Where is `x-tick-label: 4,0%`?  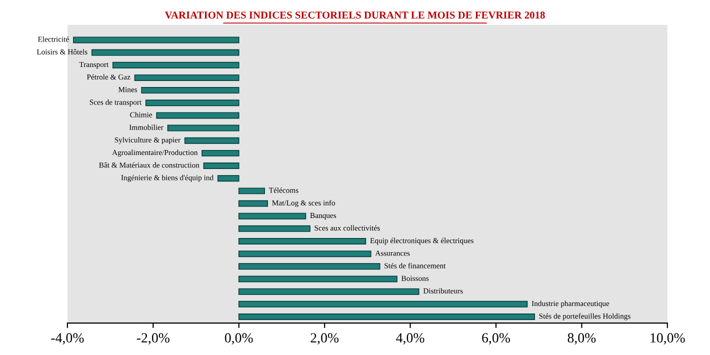
x-tick-label: 4,0% is located at coordinates (410, 339).